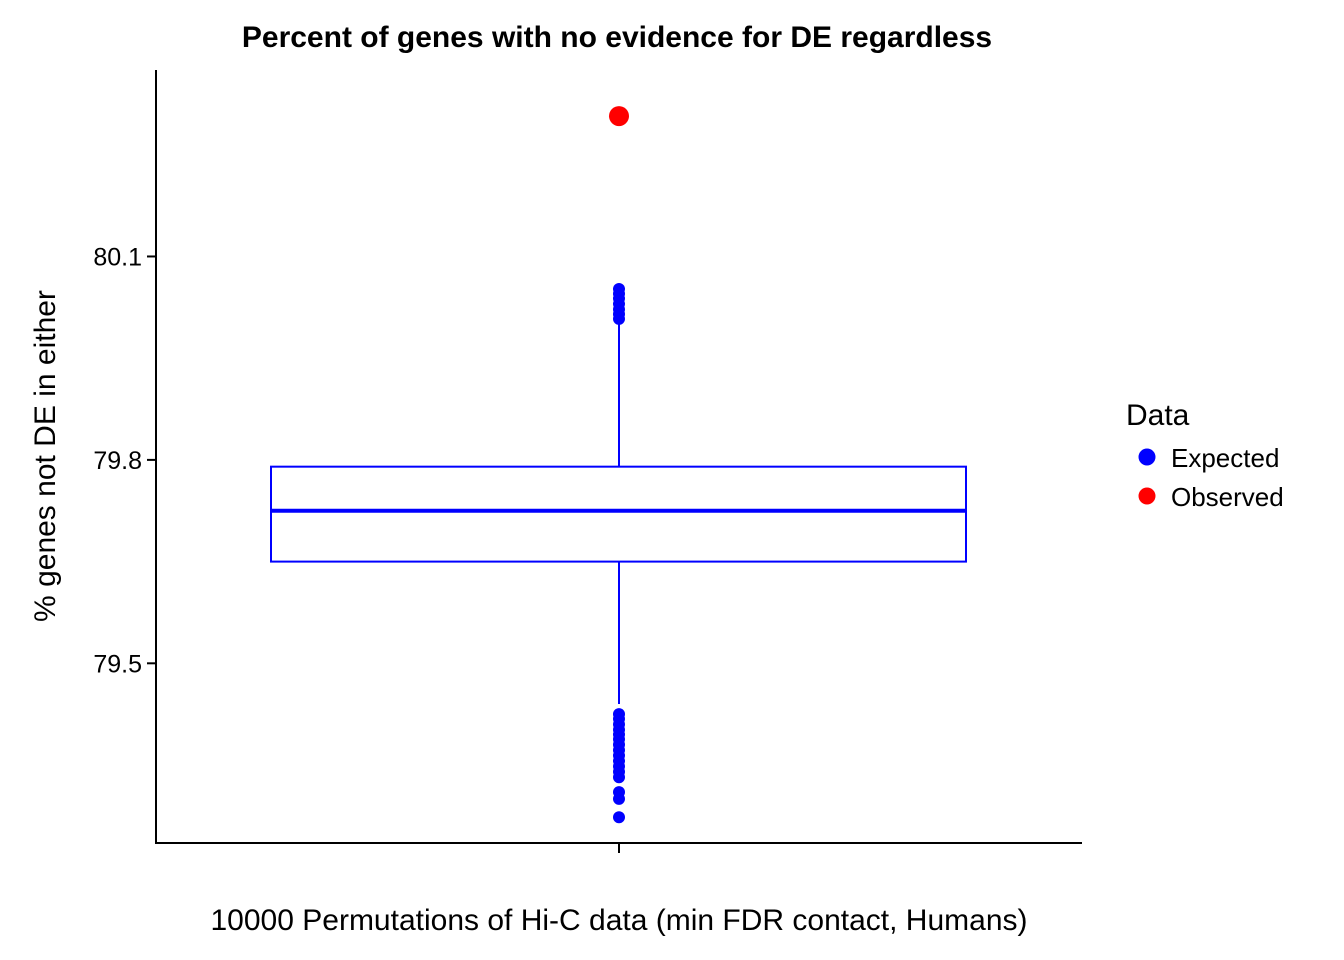 This screenshot has height=960, width=1344. What do you see at coordinates (45, 456) in the screenshot?
I see `y-axis-title: % genes not DE in either` at bounding box center [45, 456].